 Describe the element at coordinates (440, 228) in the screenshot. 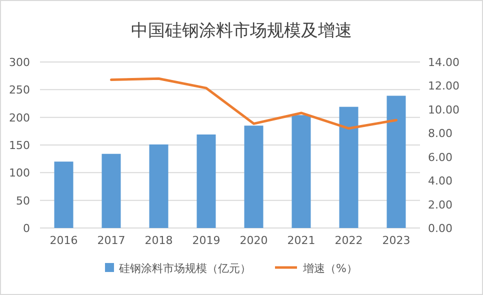

I see `y2-tick-label: 0.00` at that location.